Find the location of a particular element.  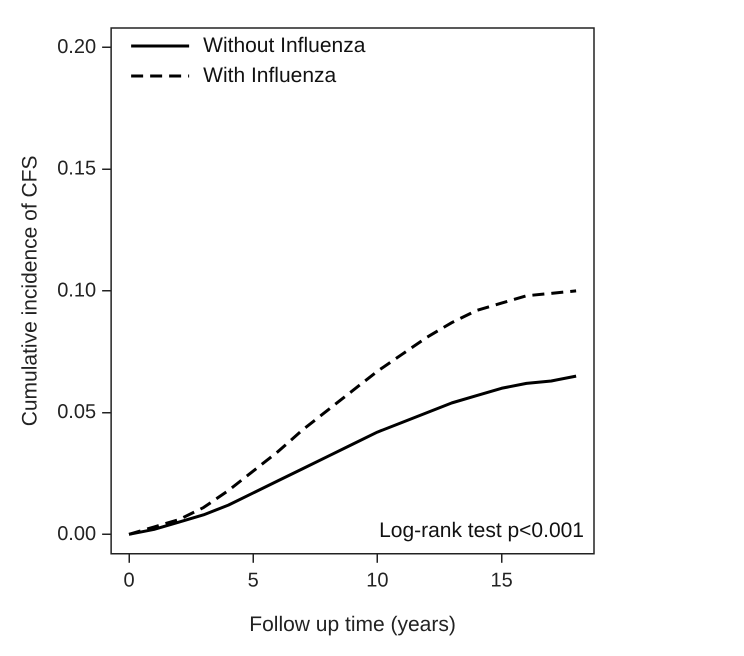

y-tick-label: 0.15 is located at coordinates (76, 169).